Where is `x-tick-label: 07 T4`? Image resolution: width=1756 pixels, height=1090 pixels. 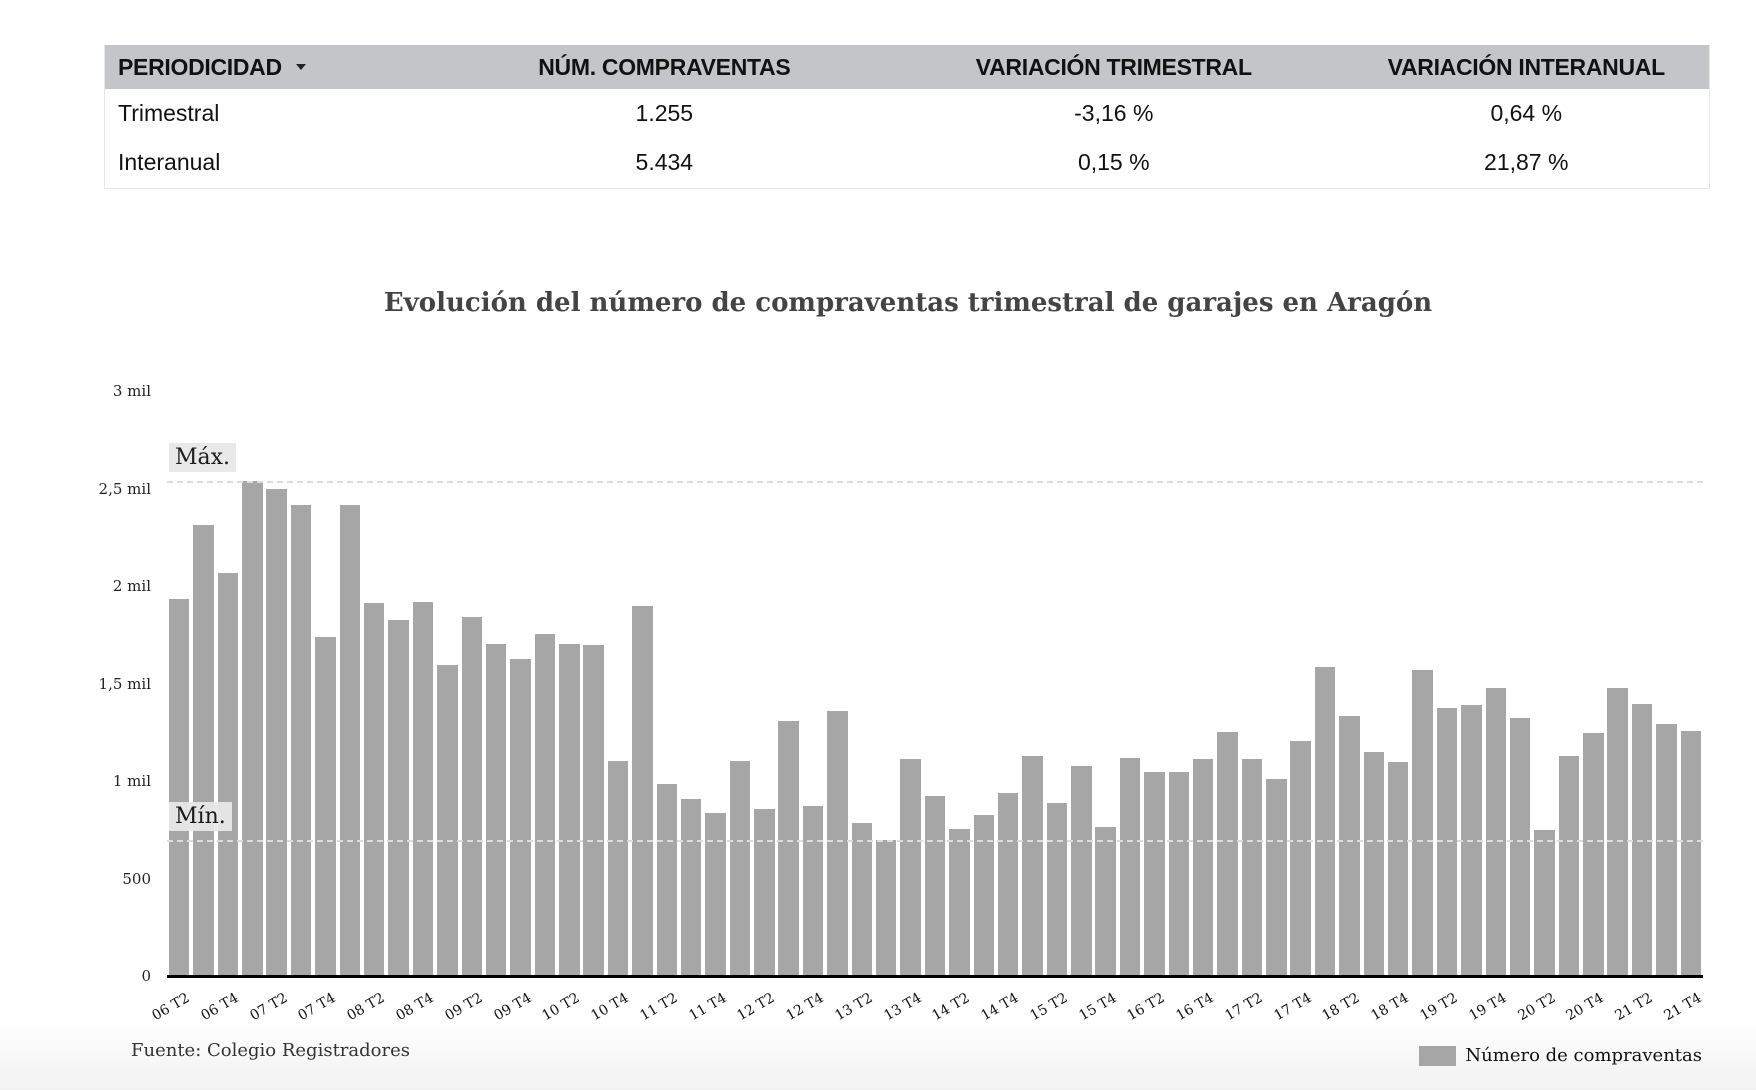
x-tick-label: 07 T4 is located at coordinates (317, 1007).